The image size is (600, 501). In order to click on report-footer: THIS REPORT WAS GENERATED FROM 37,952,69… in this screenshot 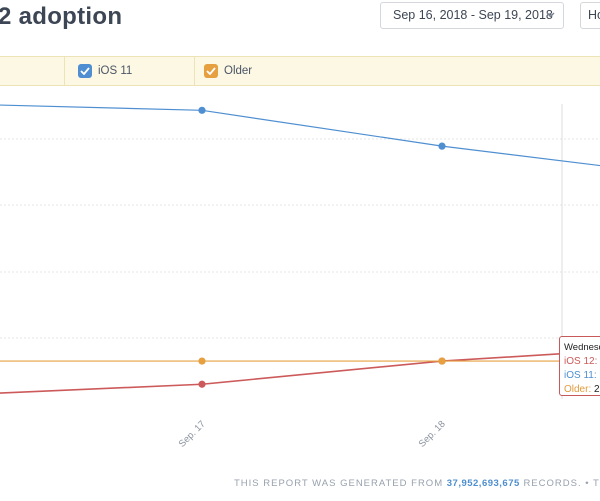, I will do `click(417, 483)`.